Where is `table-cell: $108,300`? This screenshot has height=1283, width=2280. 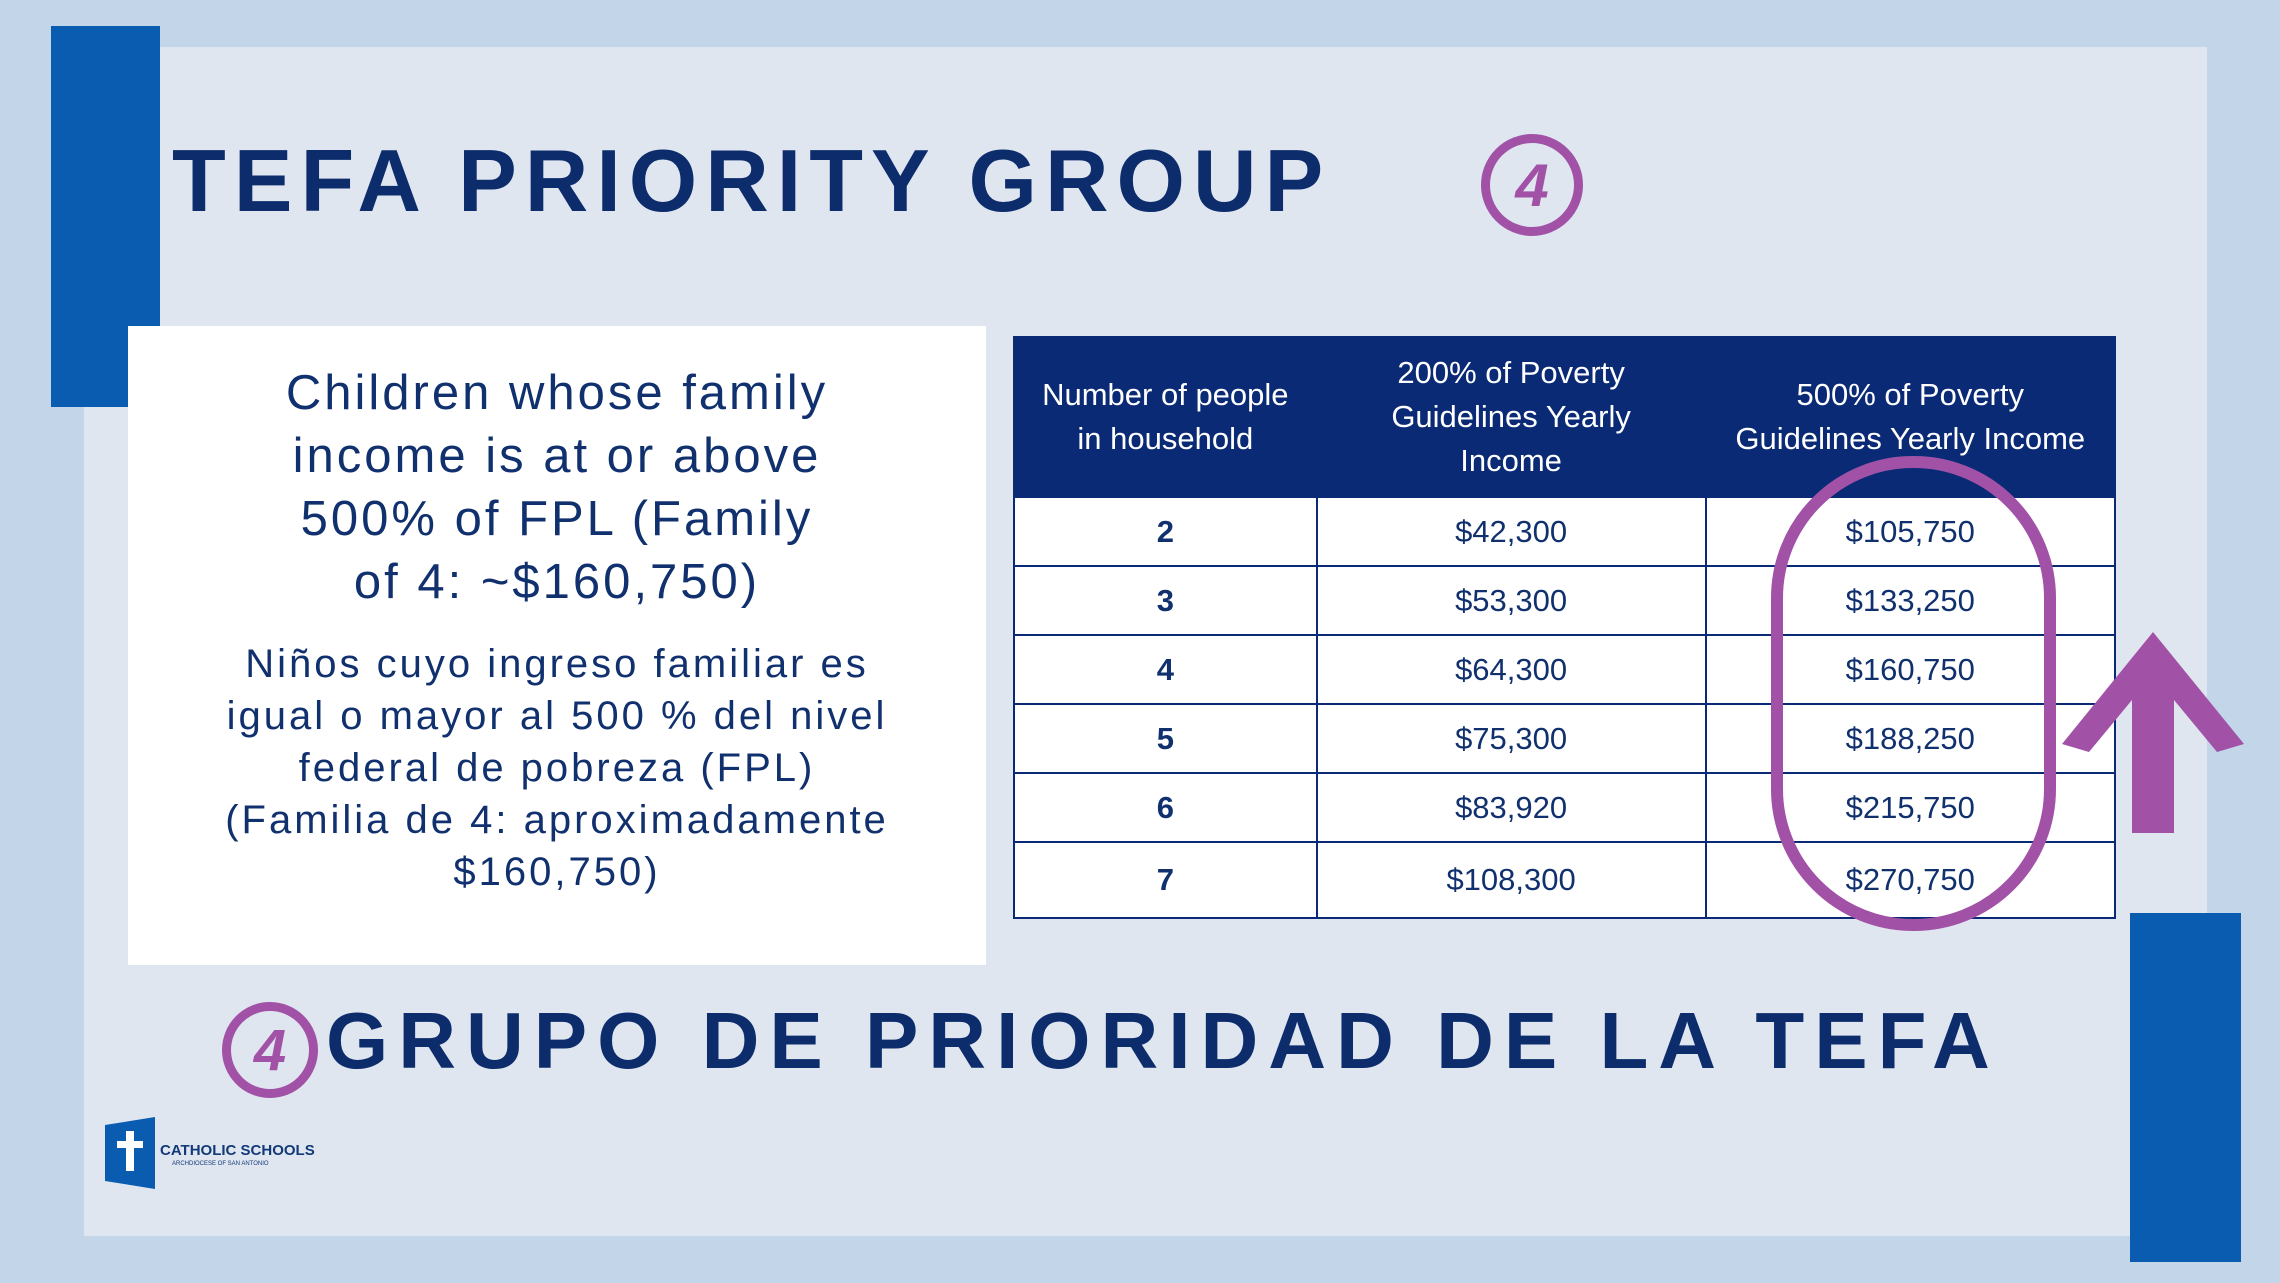
table-cell: $108,300 is located at coordinates (1511, 880).